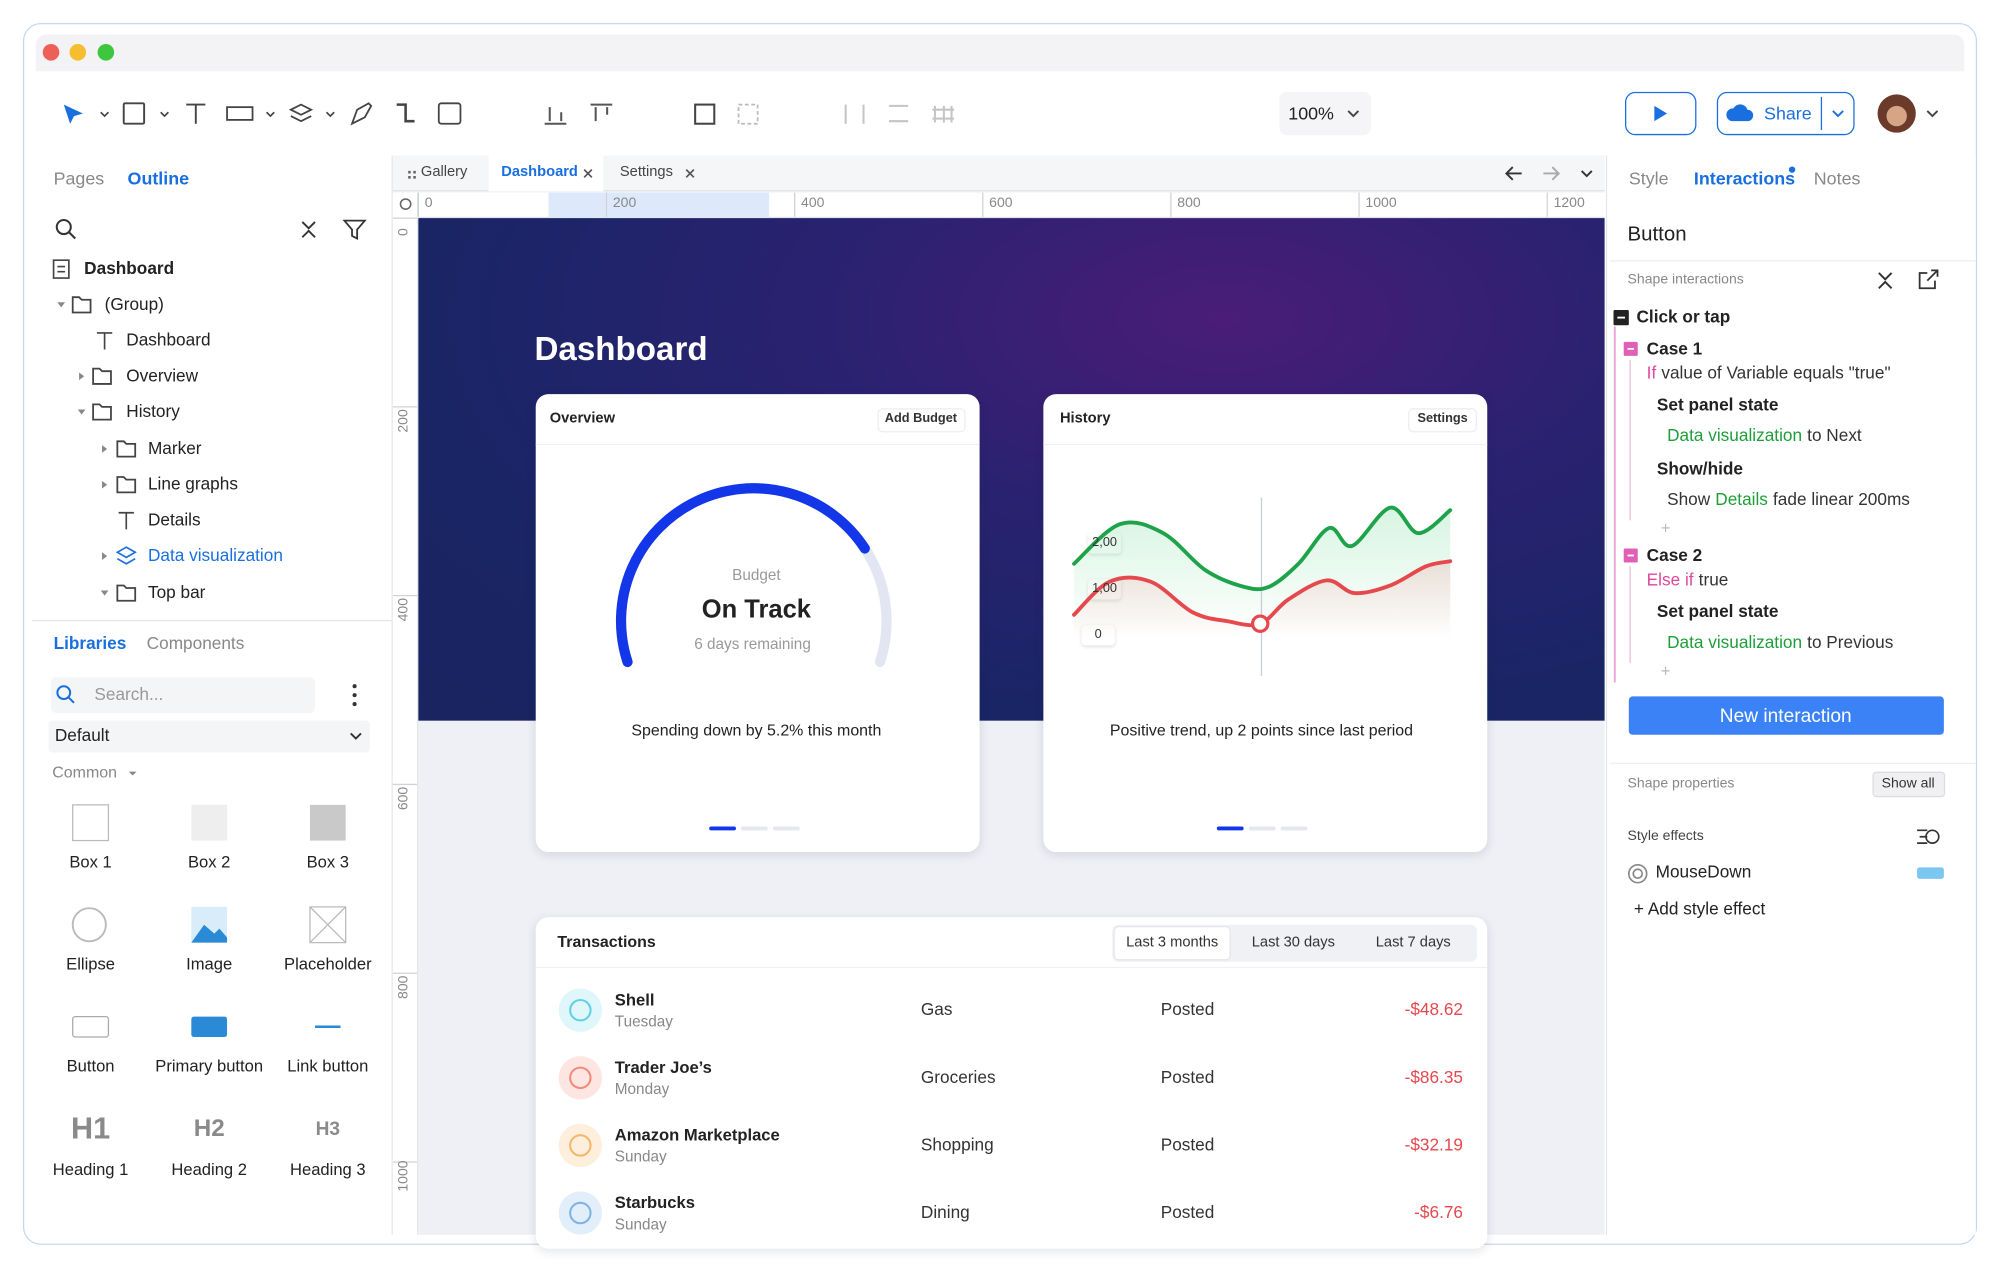 This screenshot has width=2000, height=1268. What do you see at coordinates (1105, 588) in the screenshot?
I see `axis-label: 1,00` at bounding box center [1105, 588].